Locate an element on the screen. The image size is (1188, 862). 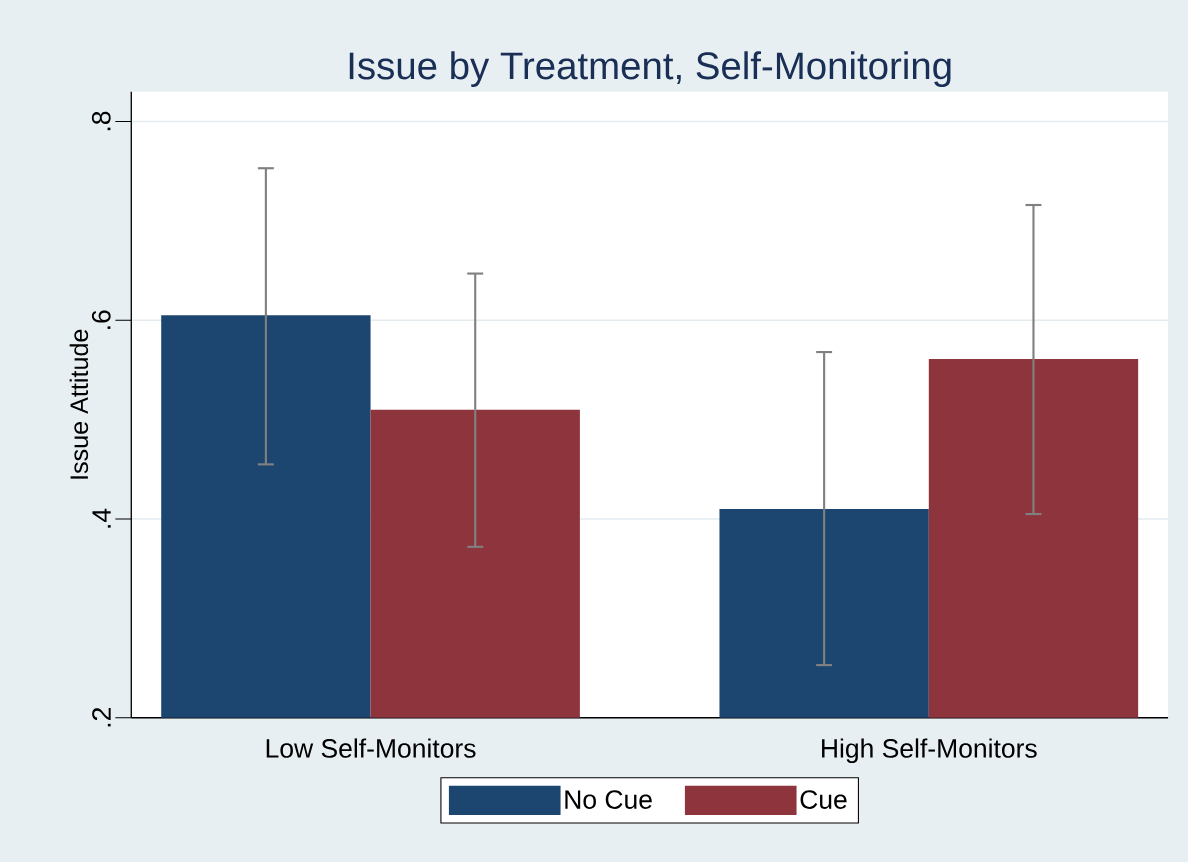
y-axis-title: Issue Attitude is located at coordinates (79, 404).